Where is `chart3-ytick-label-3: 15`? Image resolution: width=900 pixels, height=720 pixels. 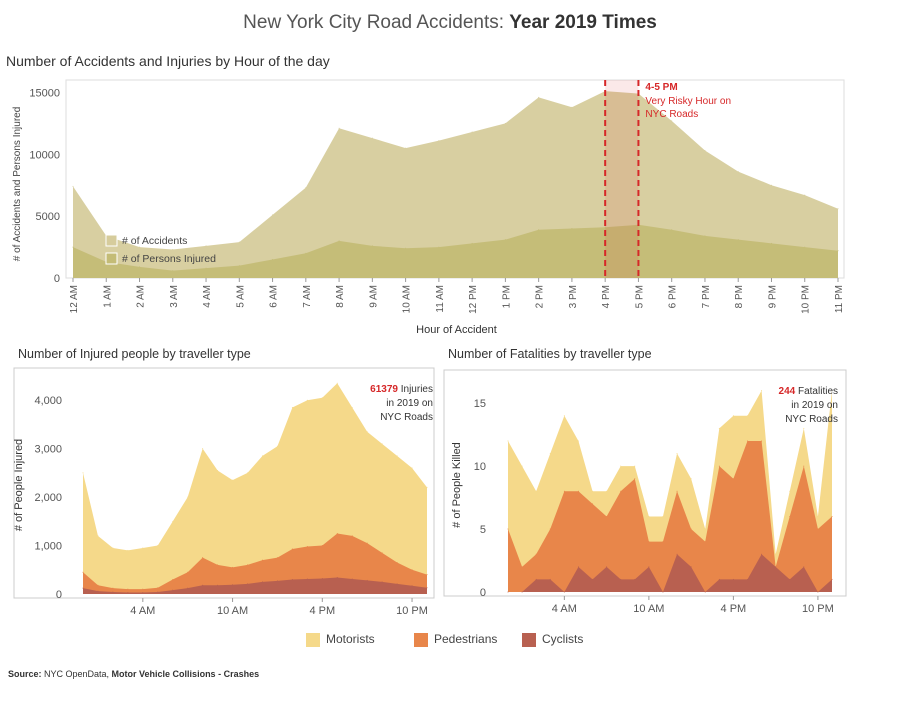
chart3-ytick-label-3: 15 is located at coordinates (480, 404).